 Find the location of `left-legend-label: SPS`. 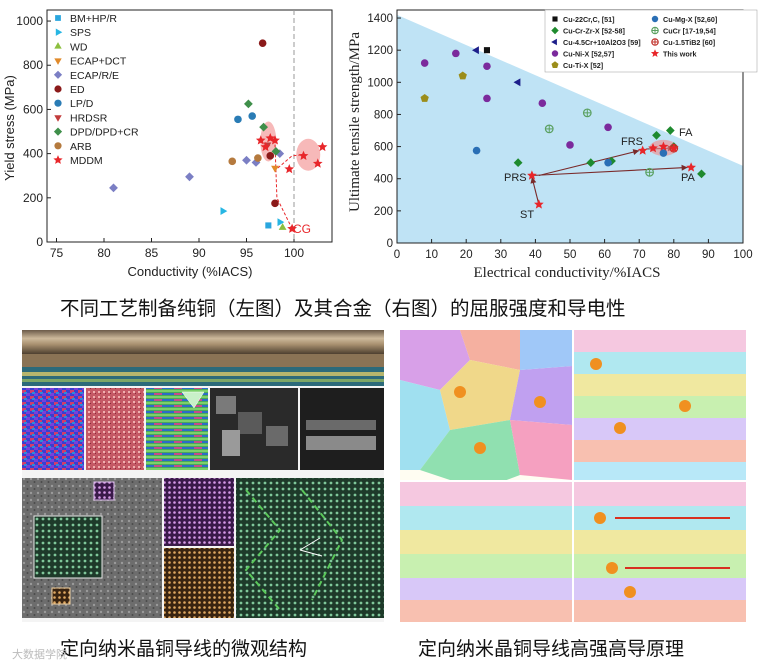

left-legend-label: SPS is located at coordinates (80, 33).